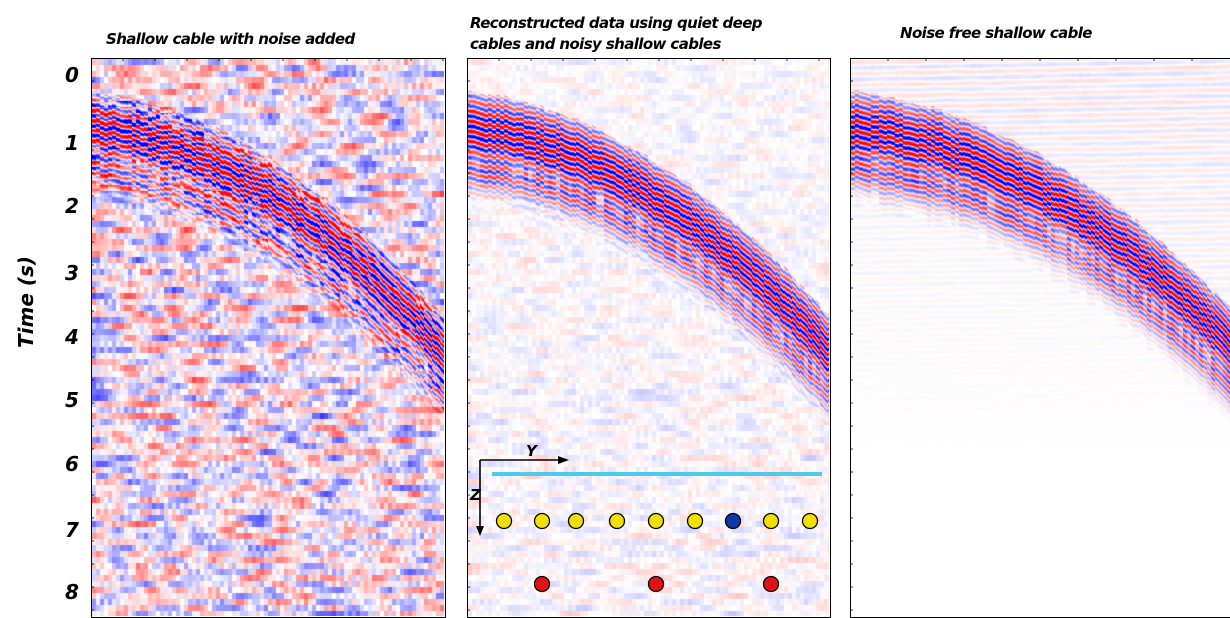  What do you see at coordinates (72, 530) in the screenshot?
I see `y-tick-7: 7` at bounding box center [72, 530].